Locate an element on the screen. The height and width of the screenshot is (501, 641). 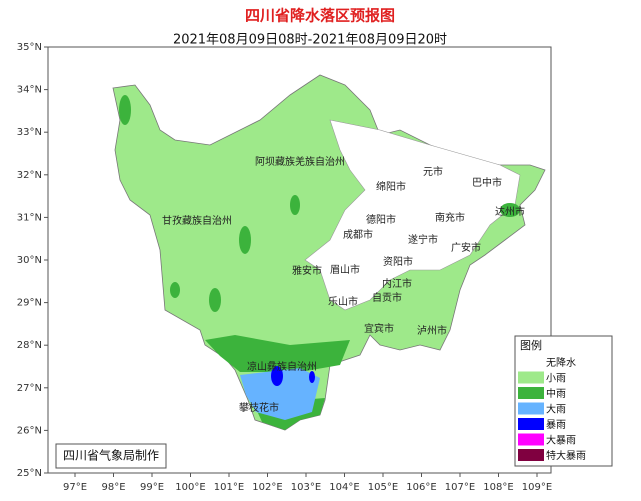
legend-label: 大雨 is located at coordinates (556, 409).